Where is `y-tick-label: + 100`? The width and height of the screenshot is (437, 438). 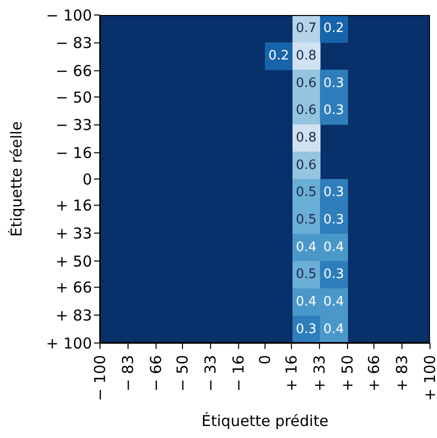
y-tick-label: + 100 is located at coordinates (69, 343).